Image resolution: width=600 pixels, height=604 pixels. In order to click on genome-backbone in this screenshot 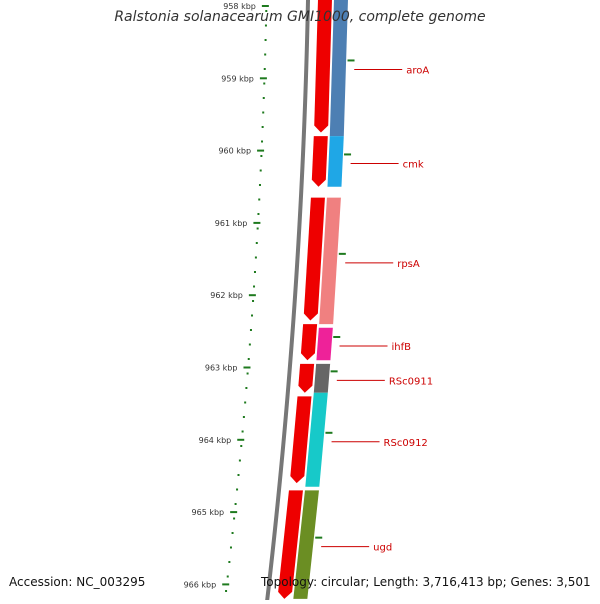, I will do `click(287, 302)`.